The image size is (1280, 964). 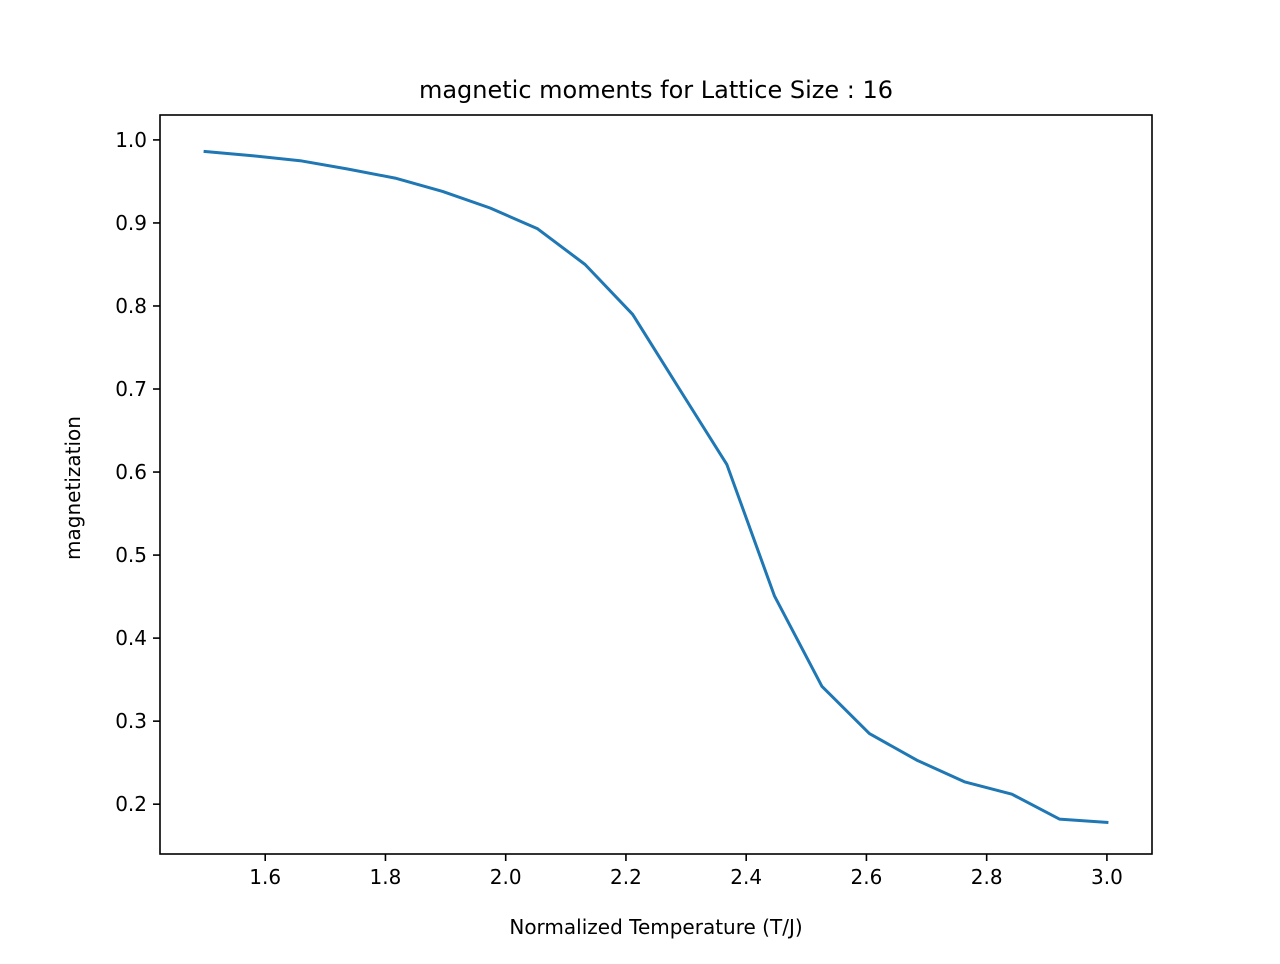 I want to click on y-axis-label: magnetization, so click(x=73, y=488).